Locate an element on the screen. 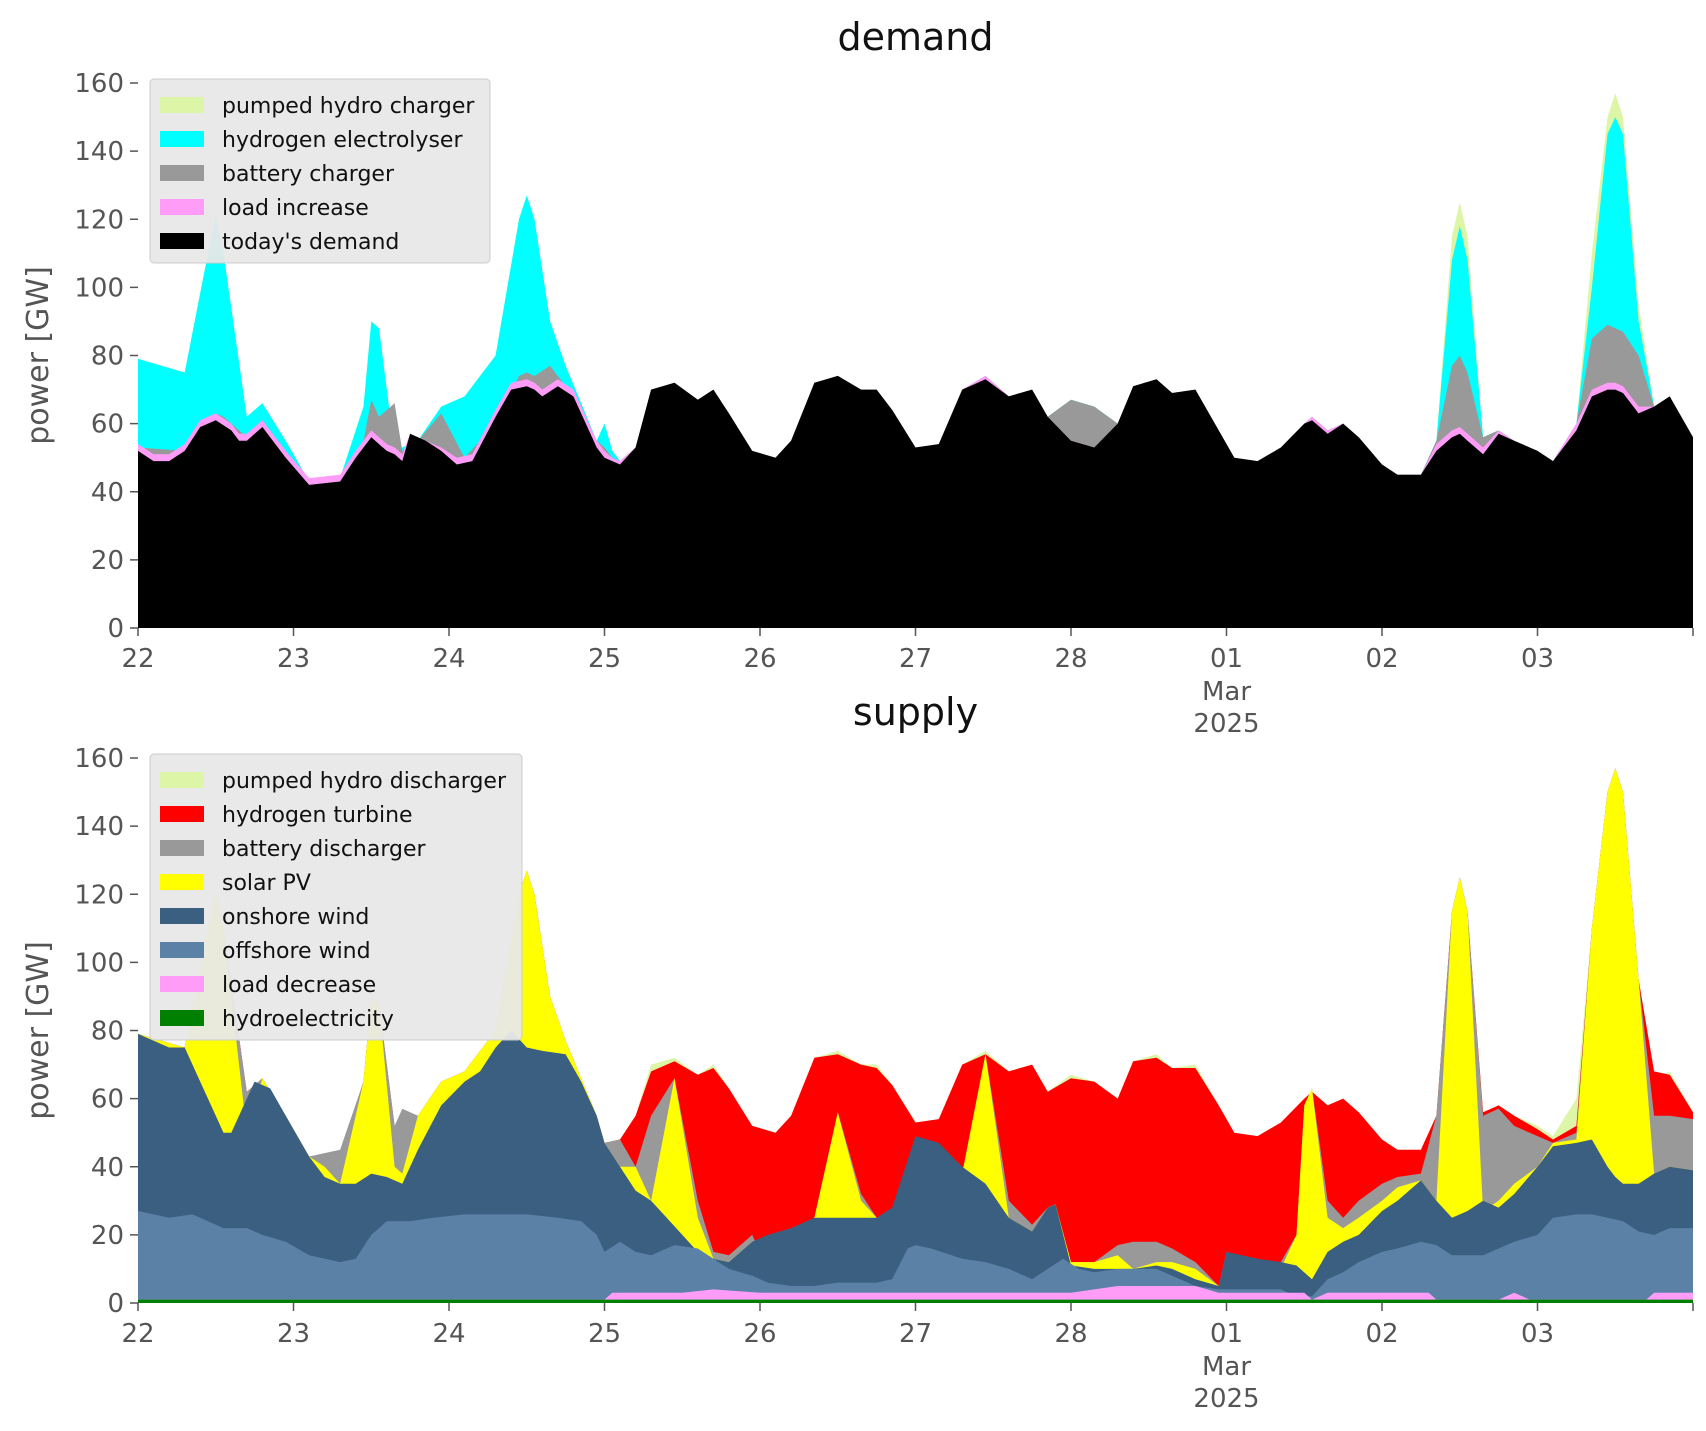  legend-label: load decrease is located at coordinates (299, 985).